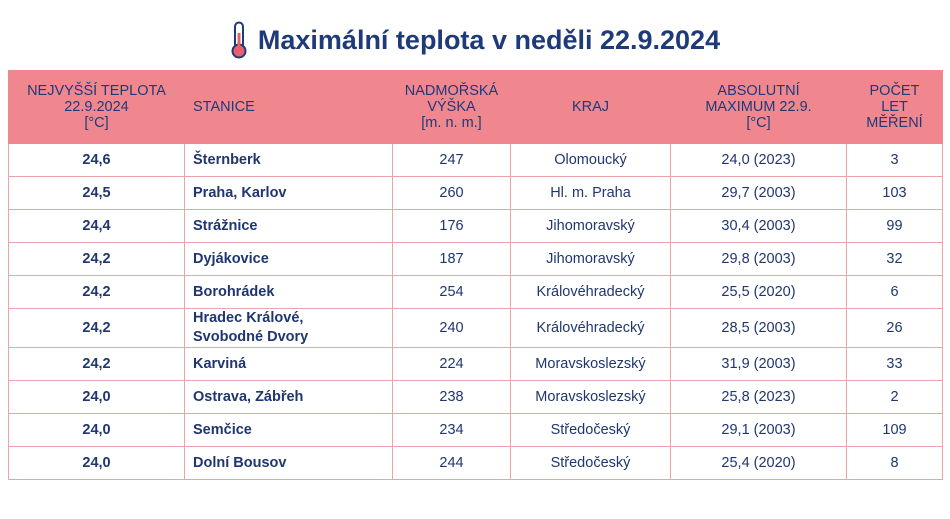  Describe the element at coordinates (894, 463) in the screenshot. I see `table-cell: 8` at that location.